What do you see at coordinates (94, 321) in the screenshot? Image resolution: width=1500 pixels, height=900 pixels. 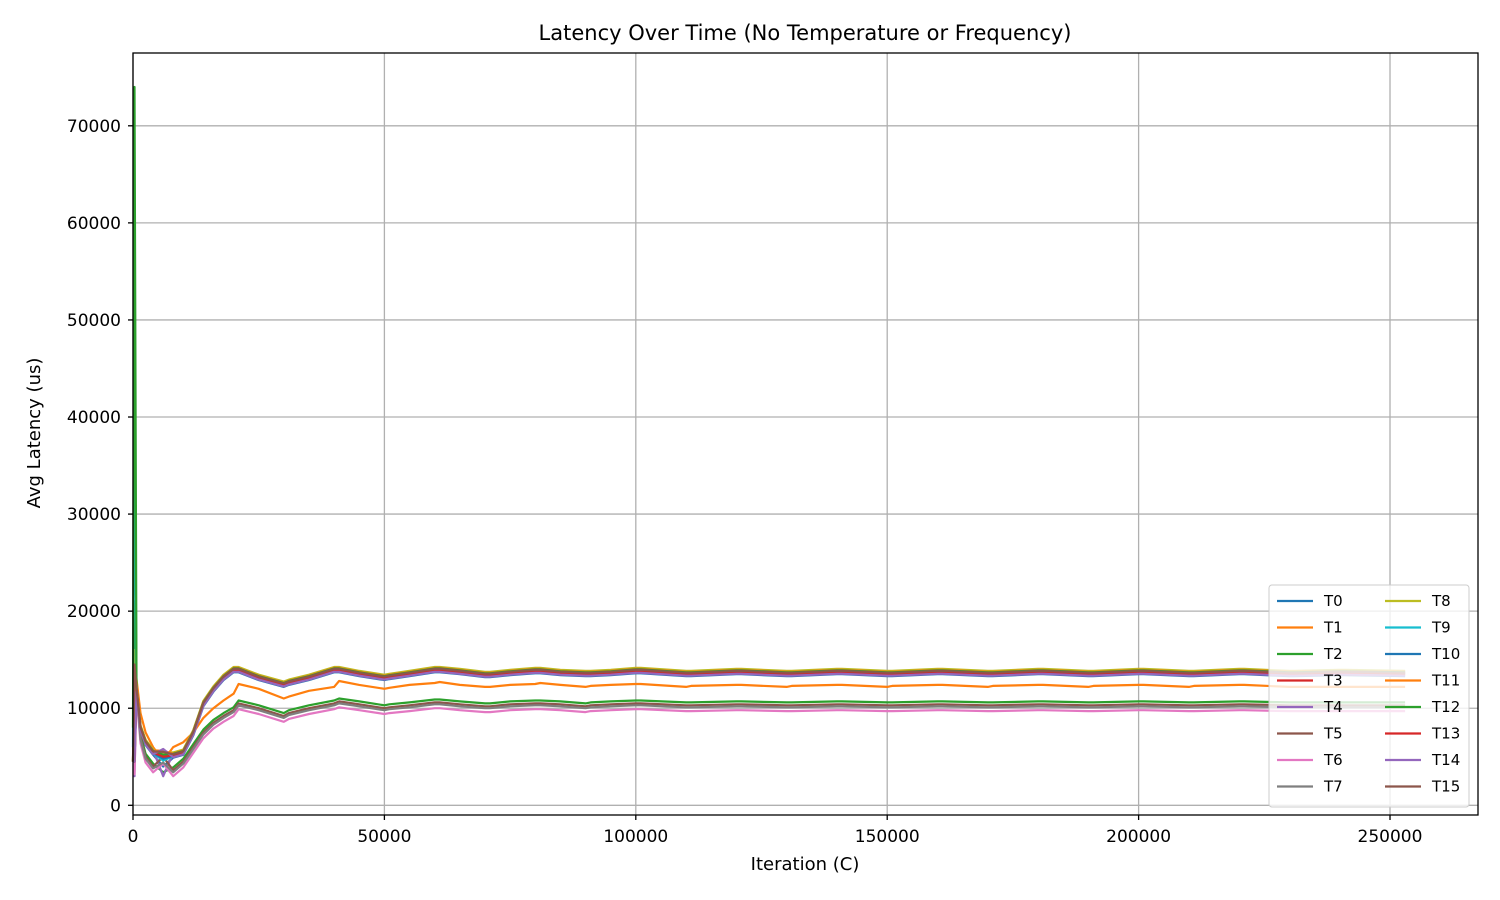 I see `y-tick-label: 50000` at bounding box center [94, 321].